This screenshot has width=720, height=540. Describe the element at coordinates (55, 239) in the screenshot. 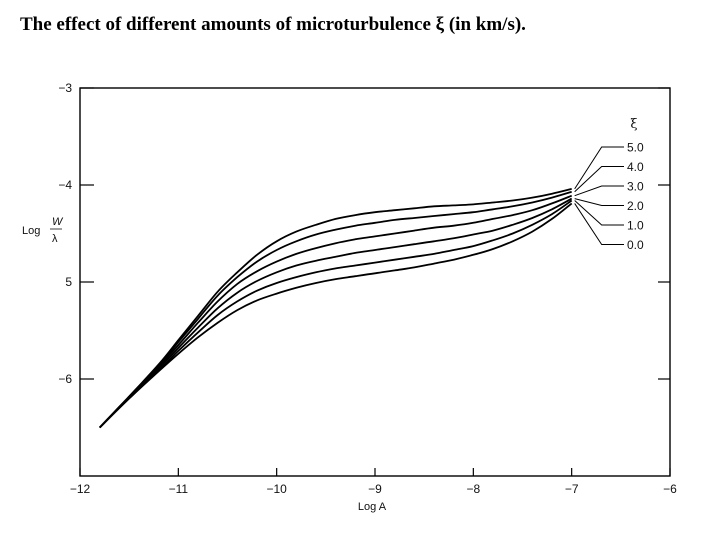

I see `y-axis-label-denominator: λ` at that location.